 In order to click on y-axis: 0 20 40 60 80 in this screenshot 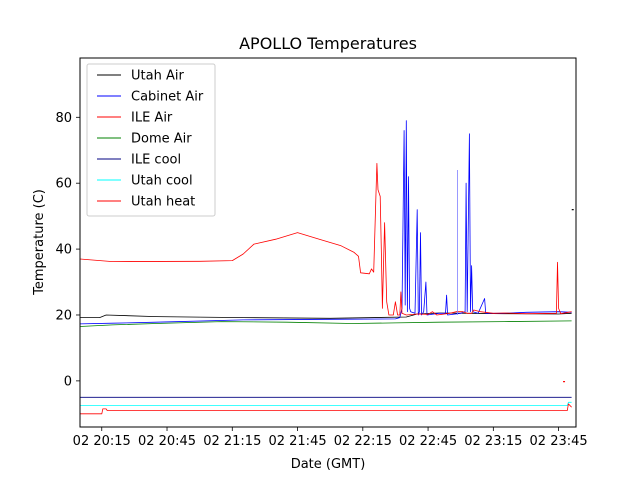, I will do `click(67, 250)`.